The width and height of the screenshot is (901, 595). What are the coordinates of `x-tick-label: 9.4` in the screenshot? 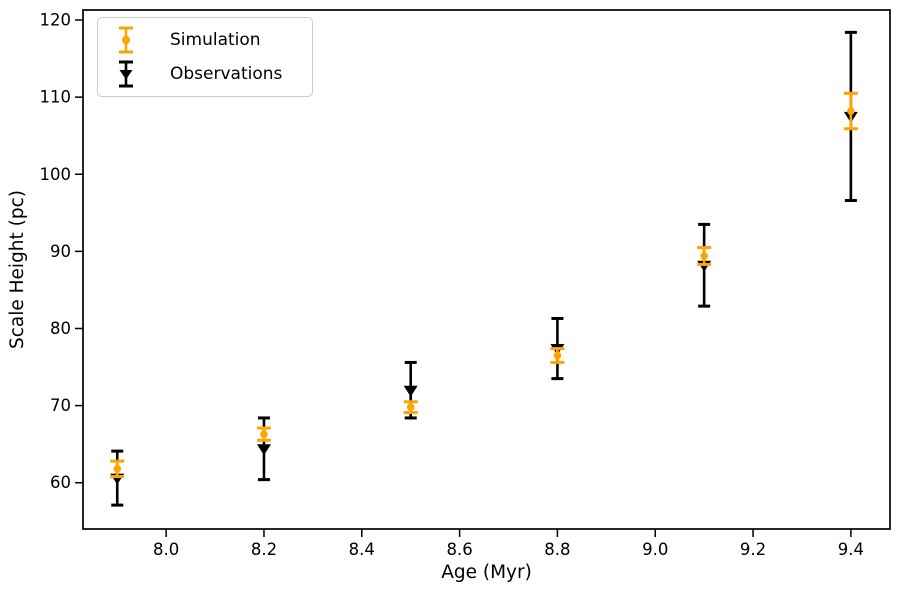 It's located at (851, 549).